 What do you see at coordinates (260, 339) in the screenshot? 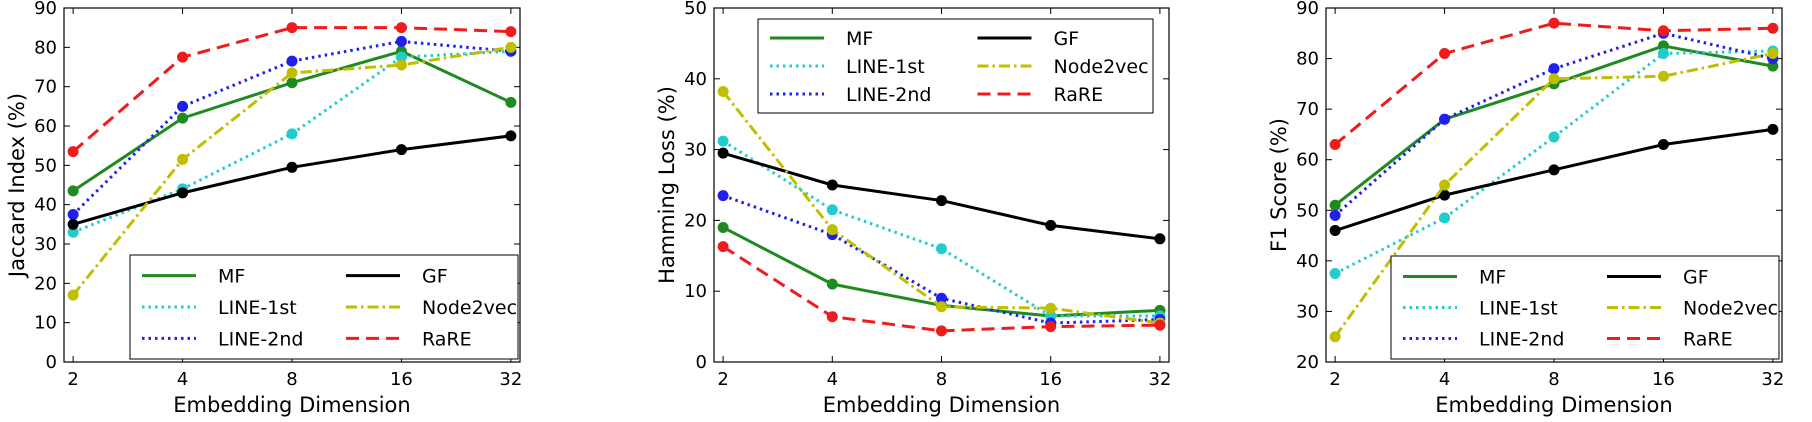
I see `legend-label-line-2nd: LINE-2nd` at bounding box center [260, 339].